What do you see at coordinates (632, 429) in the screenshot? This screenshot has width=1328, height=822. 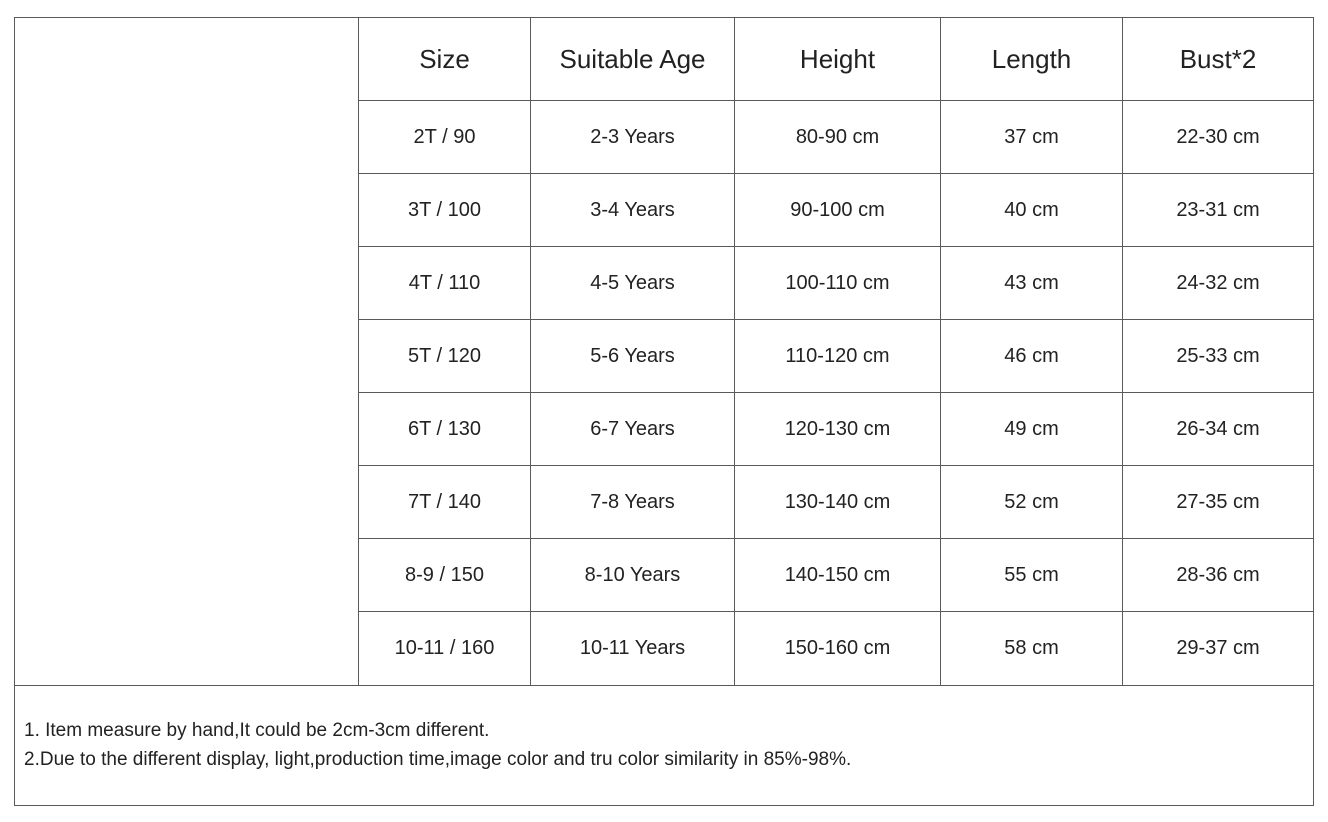 I see `table-cell: 6-7 Years` at bounding box center [632, 429].